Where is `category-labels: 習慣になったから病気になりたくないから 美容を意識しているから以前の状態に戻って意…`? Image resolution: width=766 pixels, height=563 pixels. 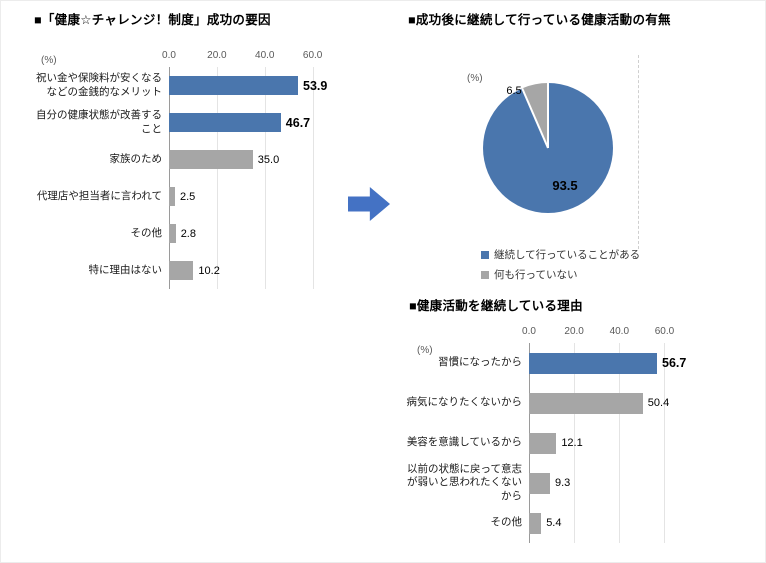
category-labels: 習慣になったから病気になりたくないから 美容を意識しているから以前の状態に戻って意… is located at coordinates (464, 443).